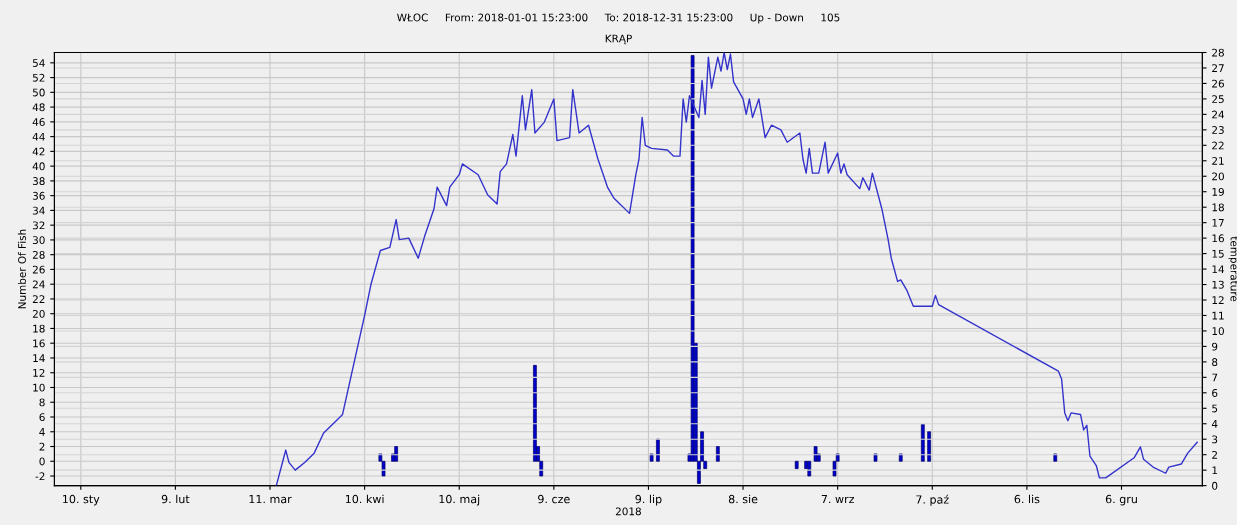  What do you see at coordinates (81, 500) in the screenshot?
I see `x-tick-label: 10. sty` at bounding box center [81, 500].